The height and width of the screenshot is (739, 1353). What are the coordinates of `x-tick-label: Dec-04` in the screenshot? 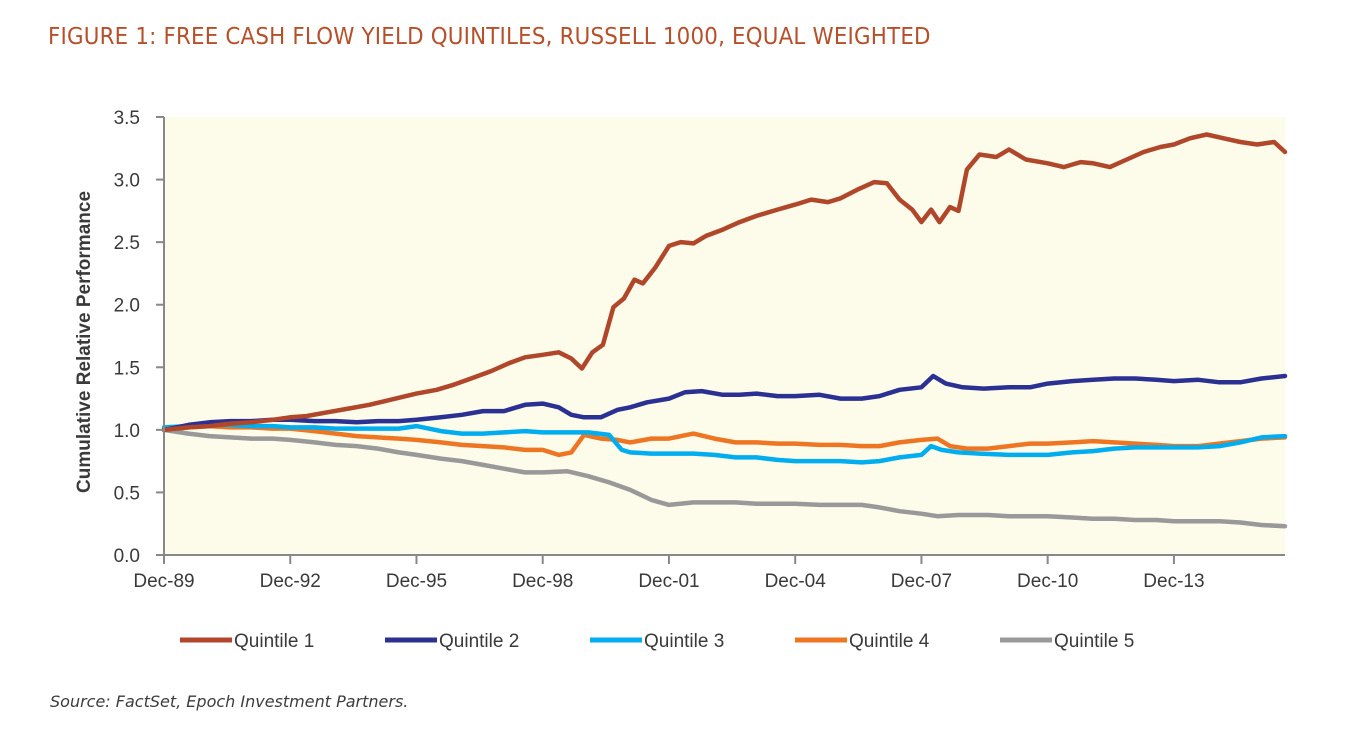 It's located at (796, 581).